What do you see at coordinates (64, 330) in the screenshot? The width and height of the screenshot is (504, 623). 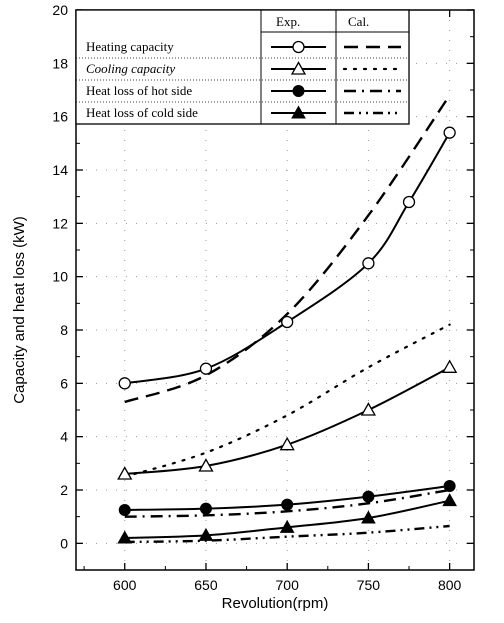 I see `y-tick-label: 8` at bounding box center [64, 330].